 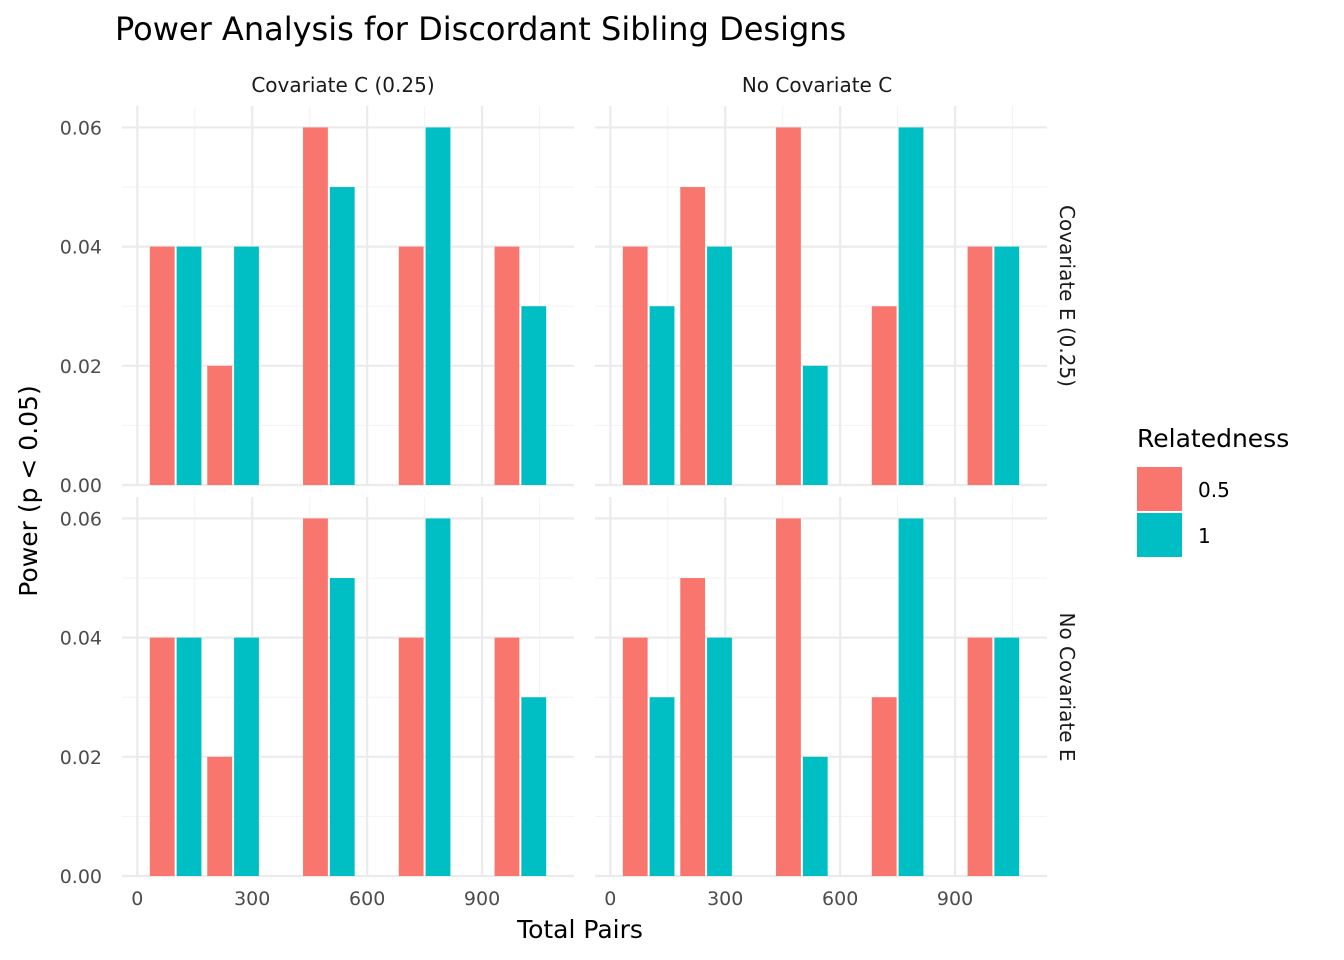 I want to click on legend-label-0-5: 0.5, so click(x=1214, y=490).